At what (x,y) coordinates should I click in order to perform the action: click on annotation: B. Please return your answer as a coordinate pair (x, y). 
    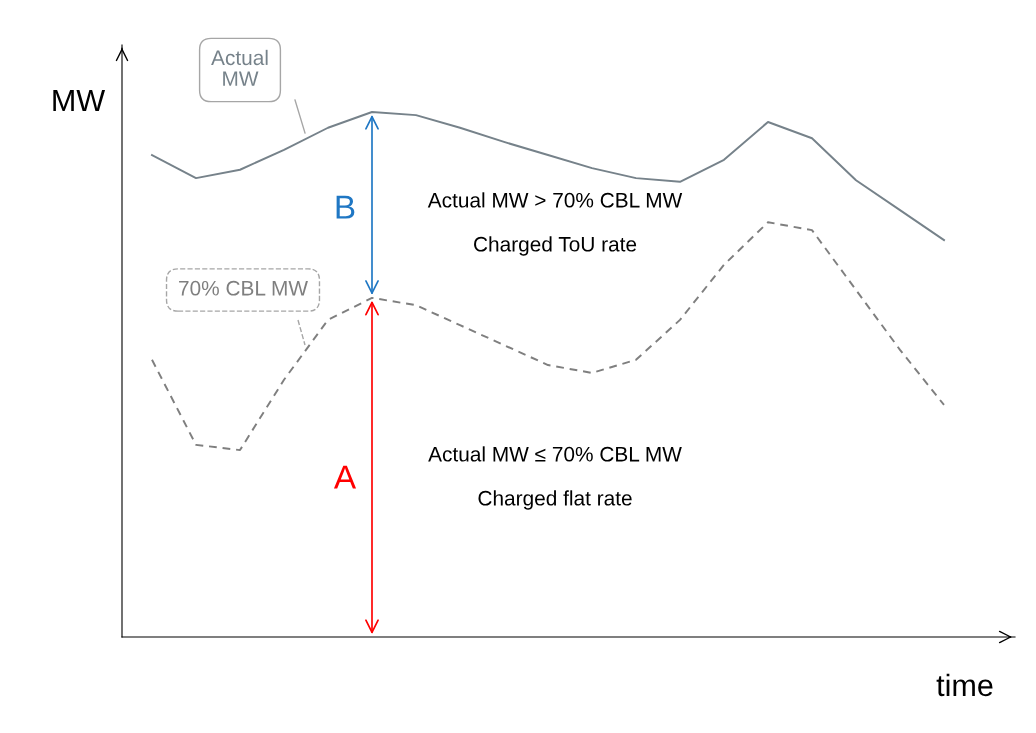
    Looking at the image, I should click on (345, 207).